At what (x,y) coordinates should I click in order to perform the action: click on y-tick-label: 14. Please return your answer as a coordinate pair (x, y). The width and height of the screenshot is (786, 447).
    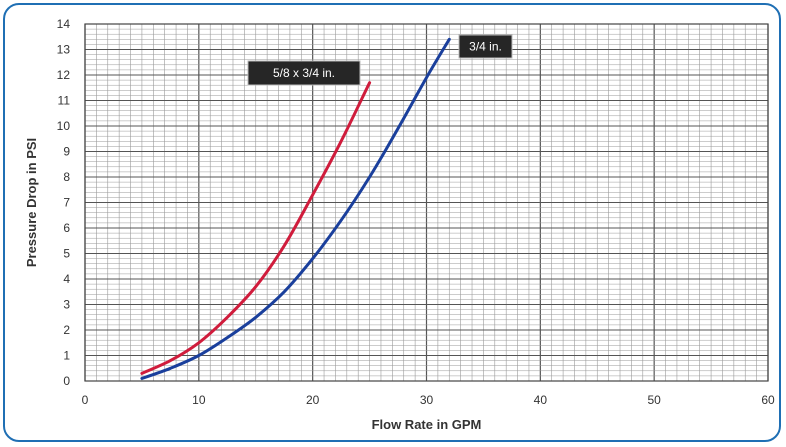
    Looking at the image, I should click on (64, 24).